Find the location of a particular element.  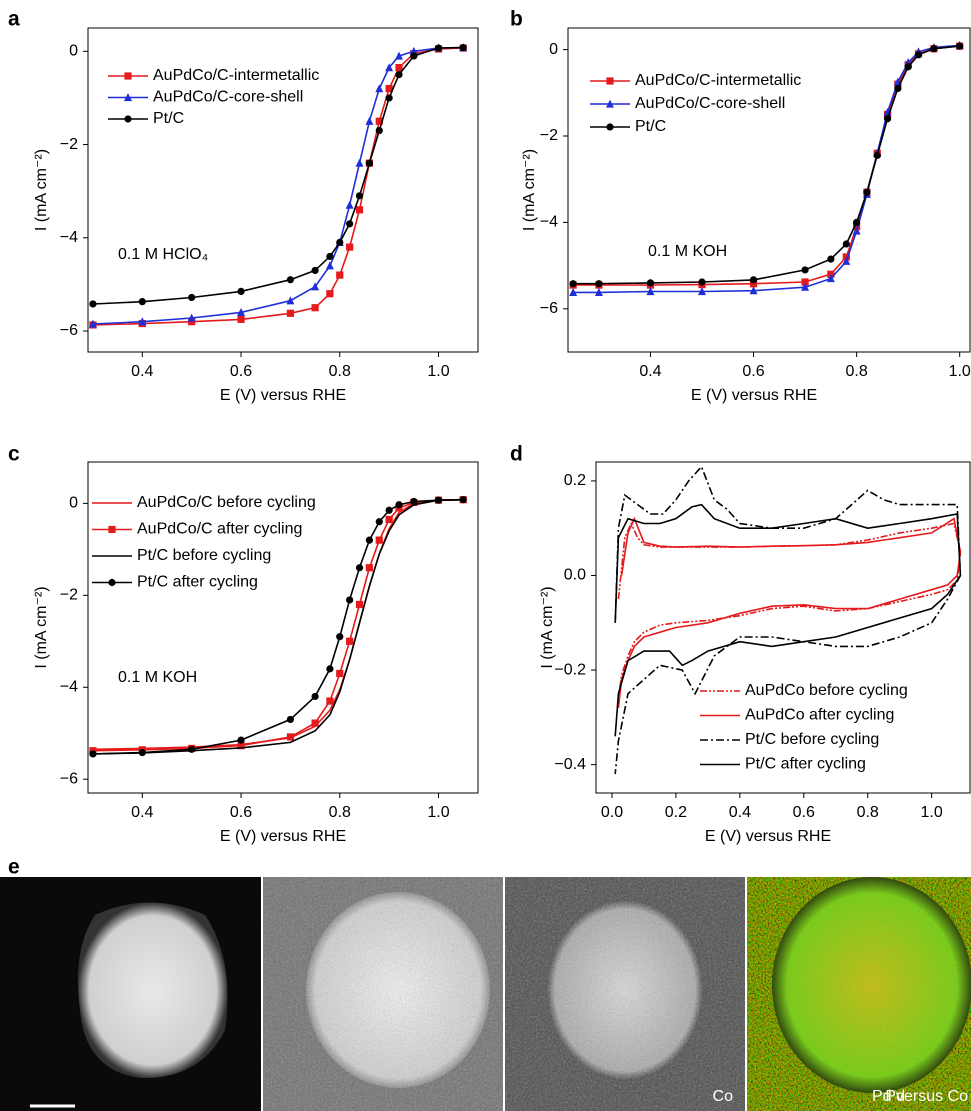

legend-label: Pt/C after cycling is located at coordinates (197, 582).